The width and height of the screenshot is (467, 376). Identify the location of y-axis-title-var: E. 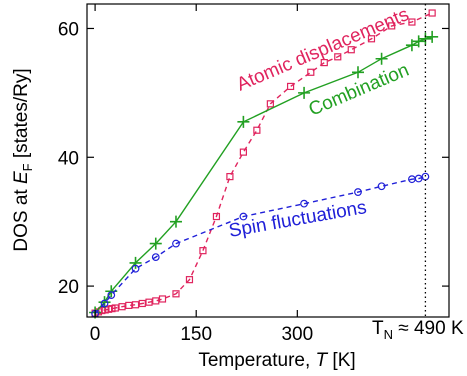
(21, 177).